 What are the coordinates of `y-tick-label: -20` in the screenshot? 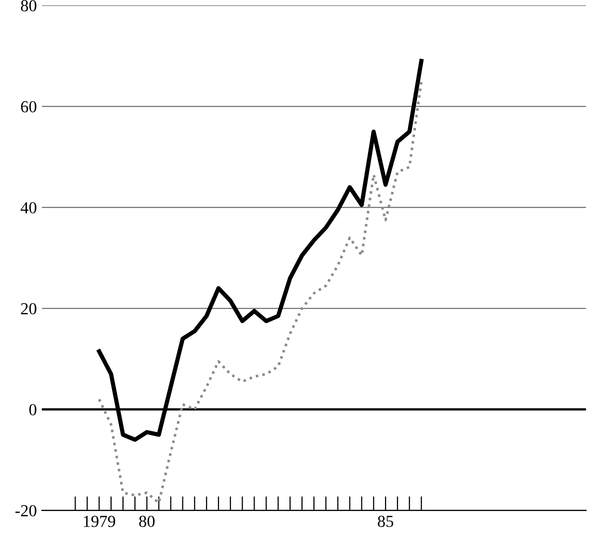 It's located at (25, 510).